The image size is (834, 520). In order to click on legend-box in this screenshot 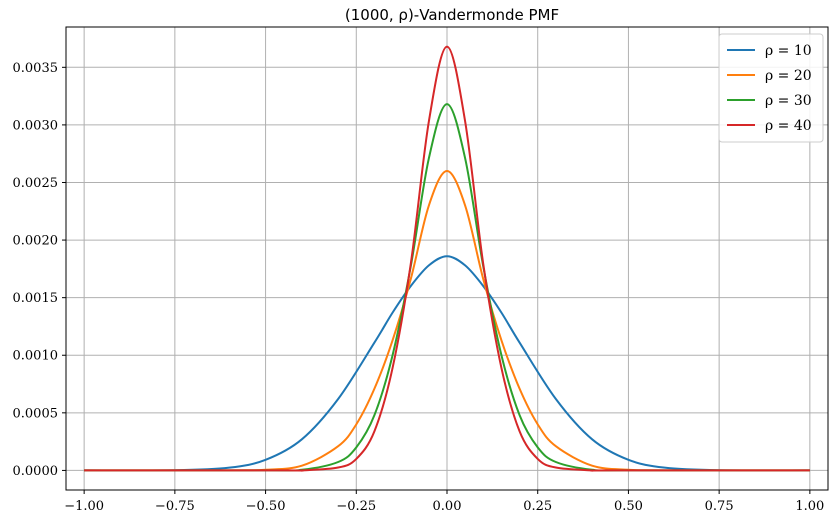, I will do `click(771, 88)`.